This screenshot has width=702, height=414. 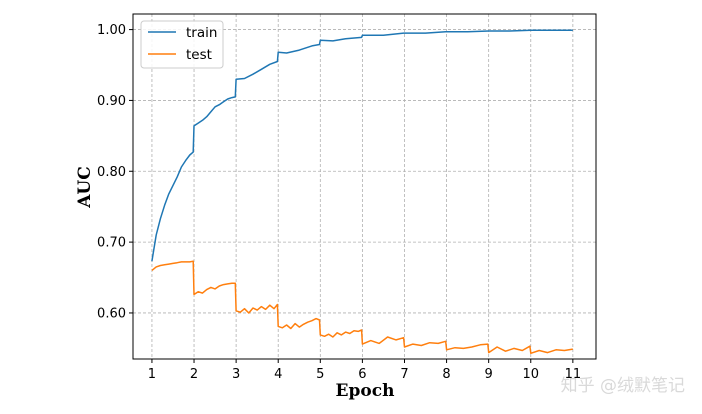 What do you see at coordinates (85, 187) in the screenshot?
I see `y-axis-label: AUC` at bounding box center [85, 187].